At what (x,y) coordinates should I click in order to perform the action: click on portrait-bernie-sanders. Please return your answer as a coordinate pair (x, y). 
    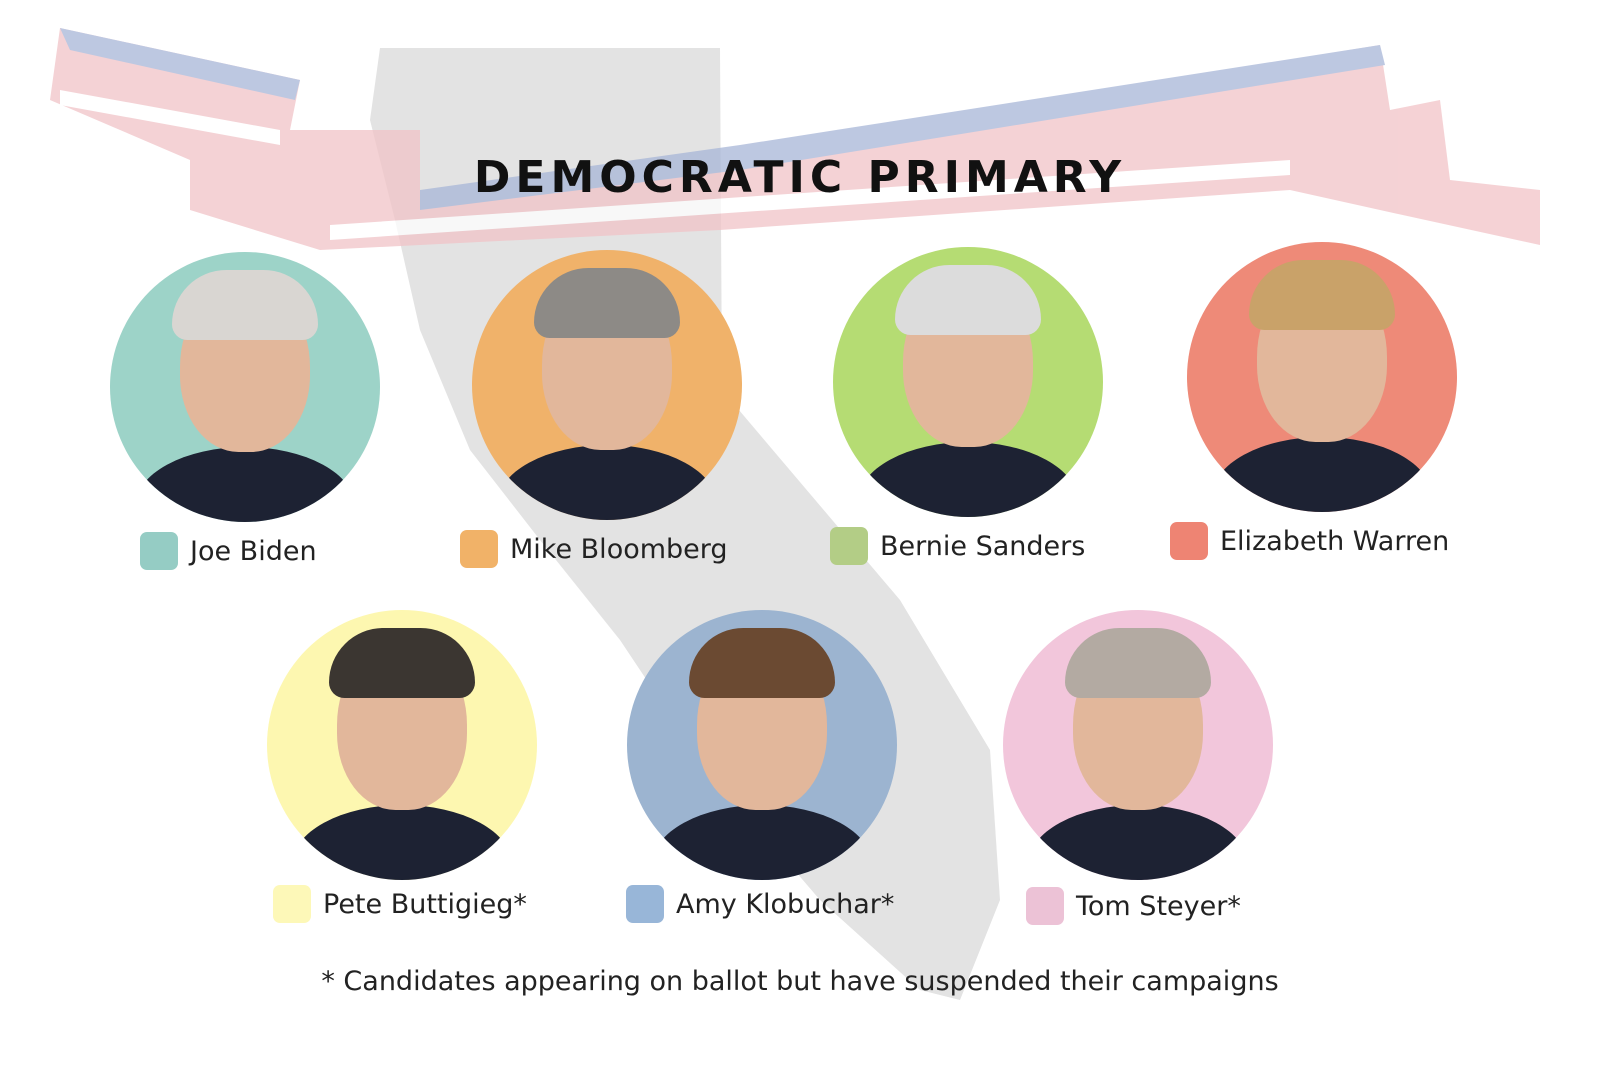
    Looking at the image, I should click on (968, 382).